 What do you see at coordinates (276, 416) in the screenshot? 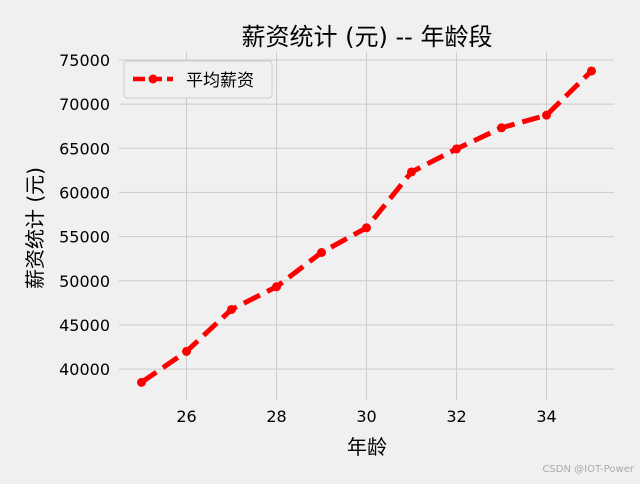
I see `x-tick-label: 28` at bounding box center [276, 416].